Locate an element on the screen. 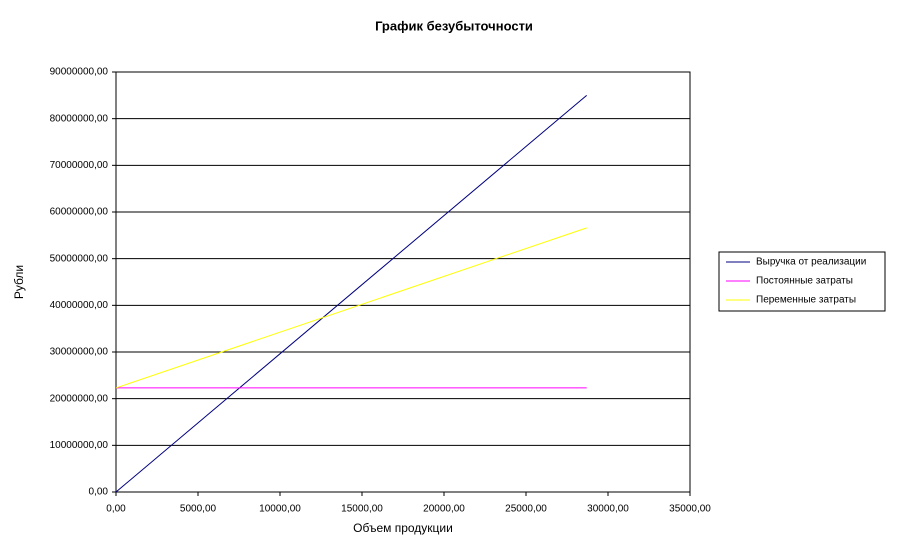 The image size is (899, 556). y-tick-label: 0,00 is located at coordinates (99, 492).